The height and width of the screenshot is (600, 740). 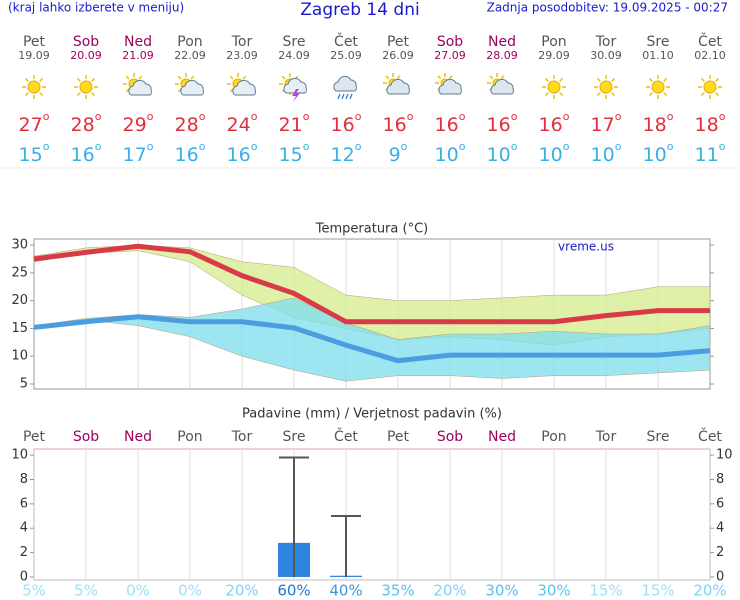 What do you see at coordinates (189, 437) in the screenshot?
I see `precip-day-name: Pon` at bounding box center [189, 437].